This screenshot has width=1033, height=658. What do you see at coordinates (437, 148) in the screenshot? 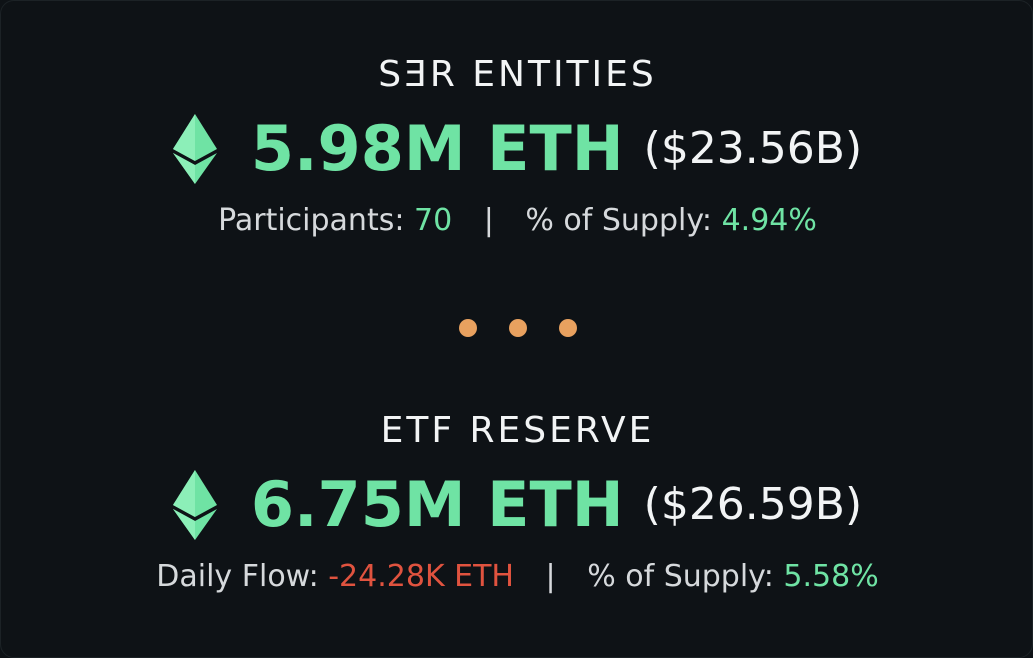
I see `eth-amount: 5.98M ETH` at bounding box center [437, 148].